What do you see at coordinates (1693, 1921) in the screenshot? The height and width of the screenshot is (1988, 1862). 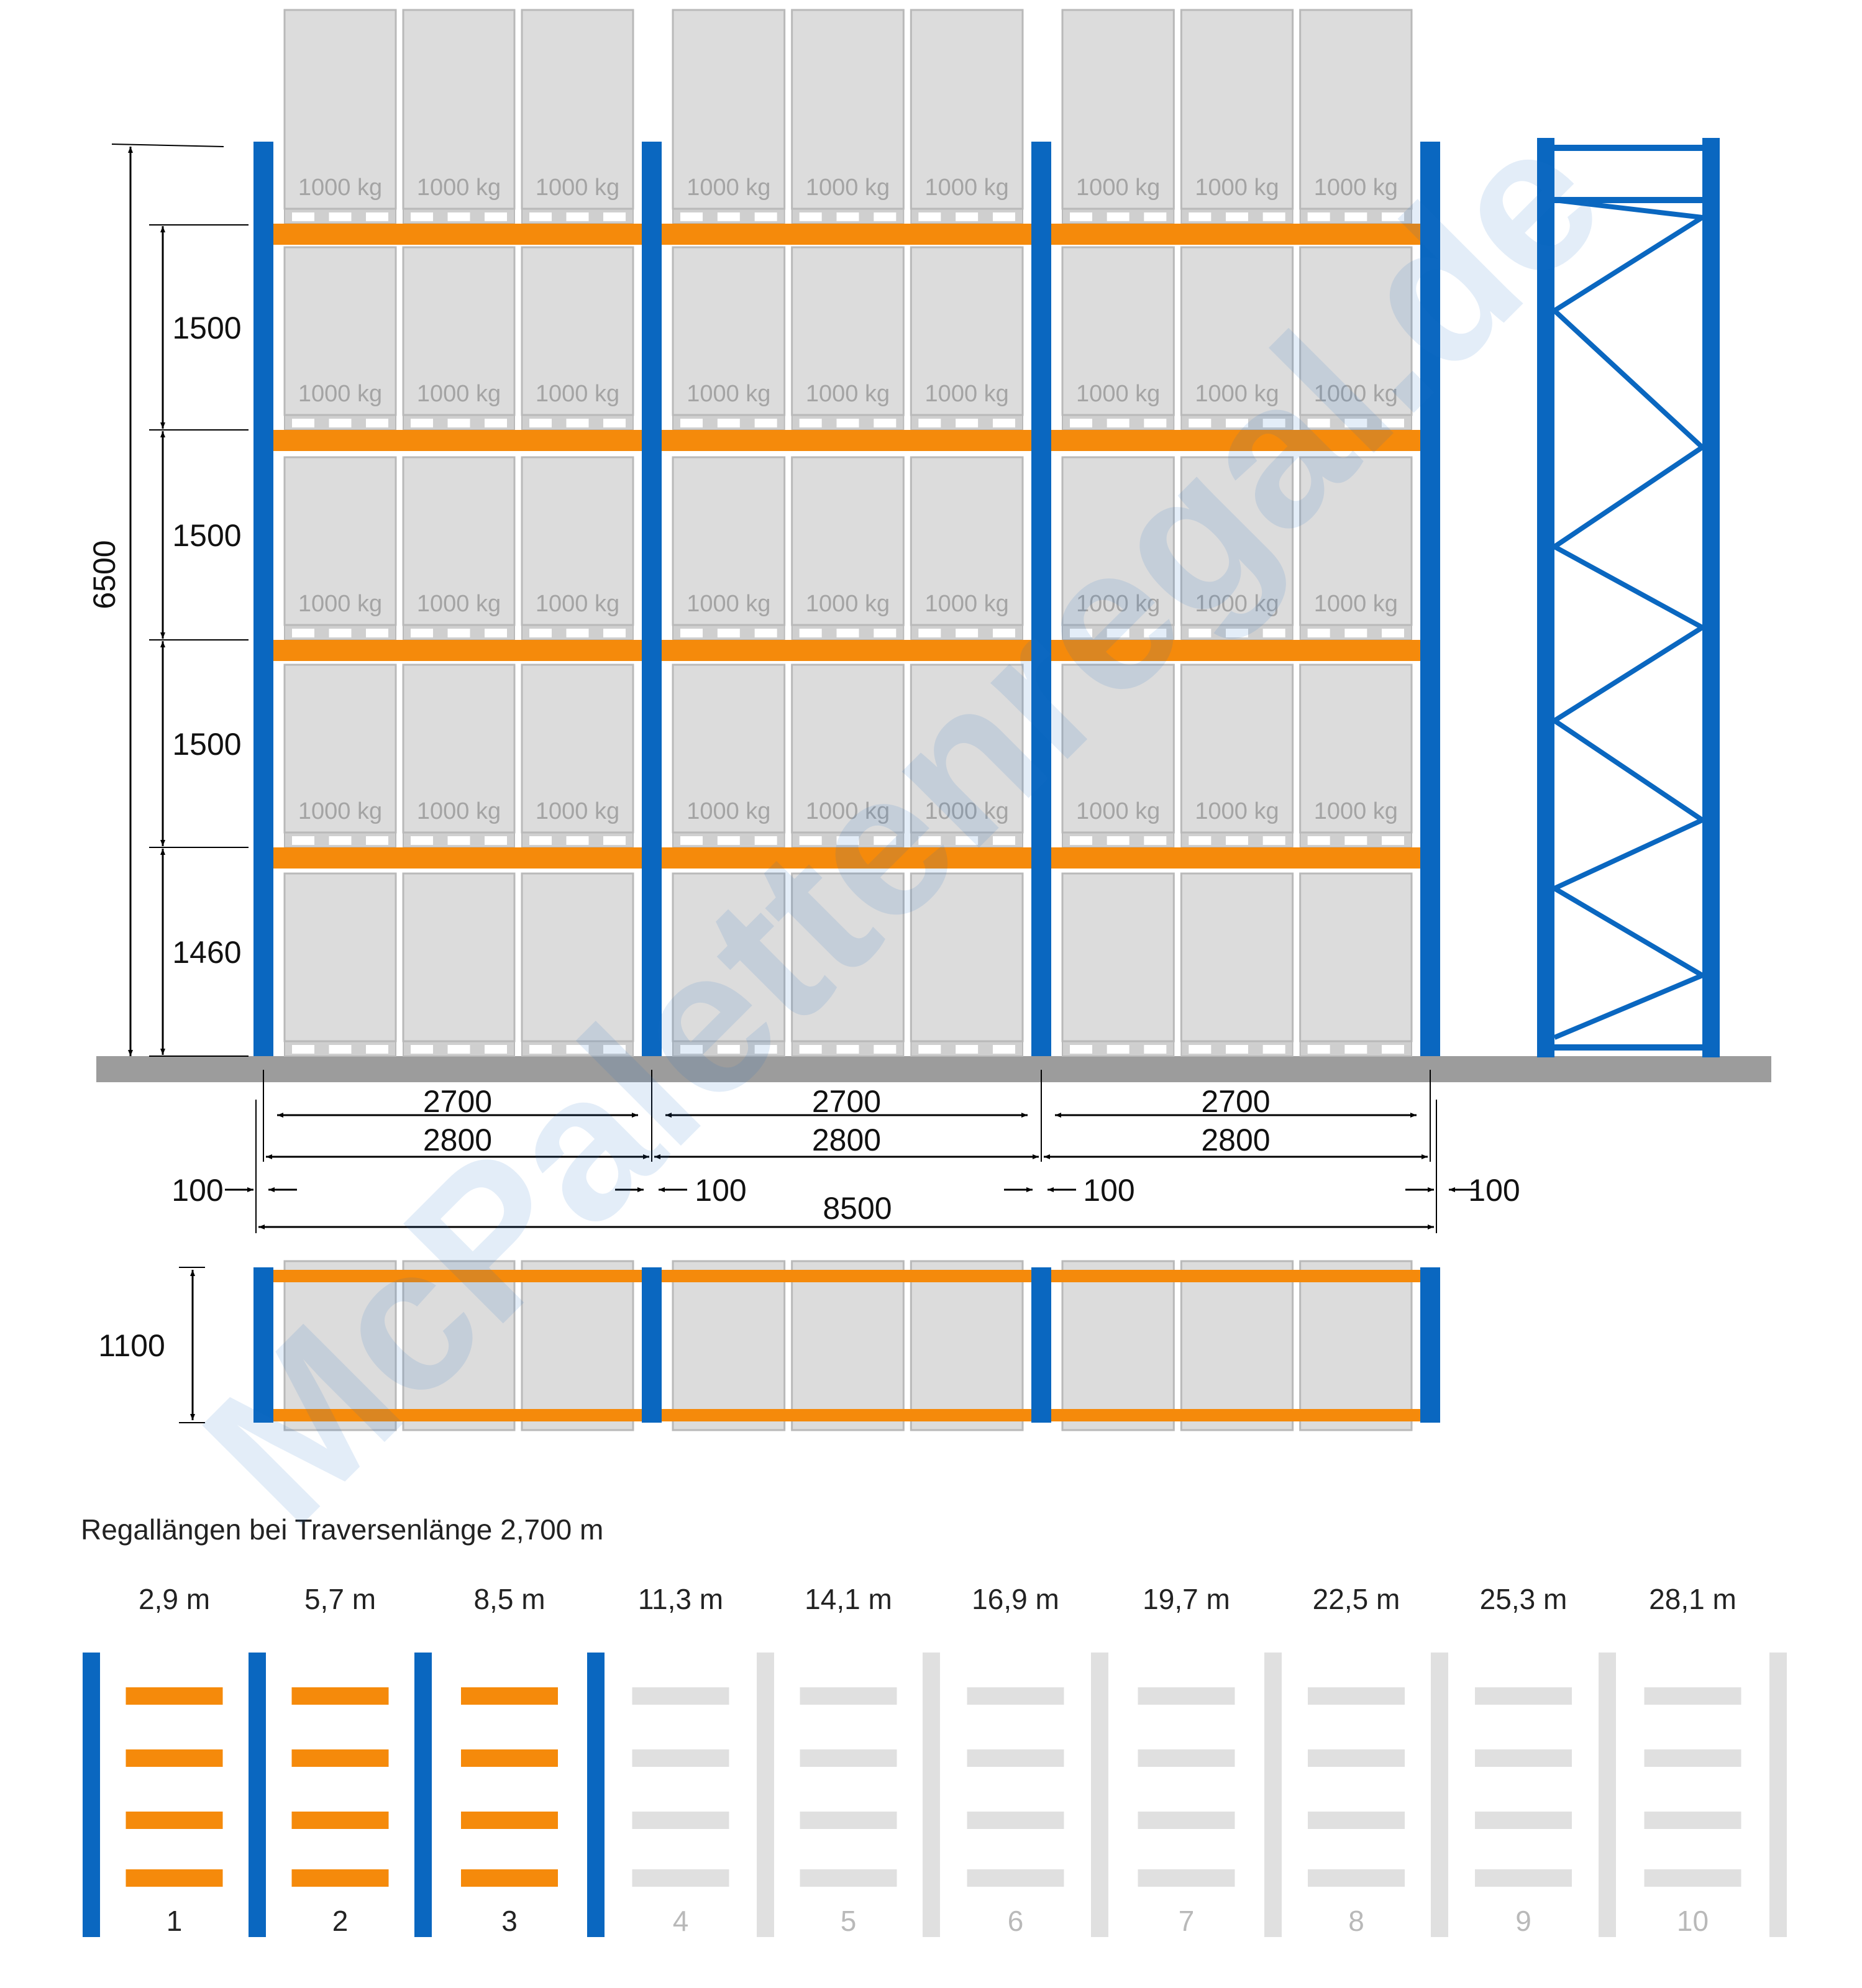 I see `rack-length-index: 10` at bounding box center [1693, 1921].